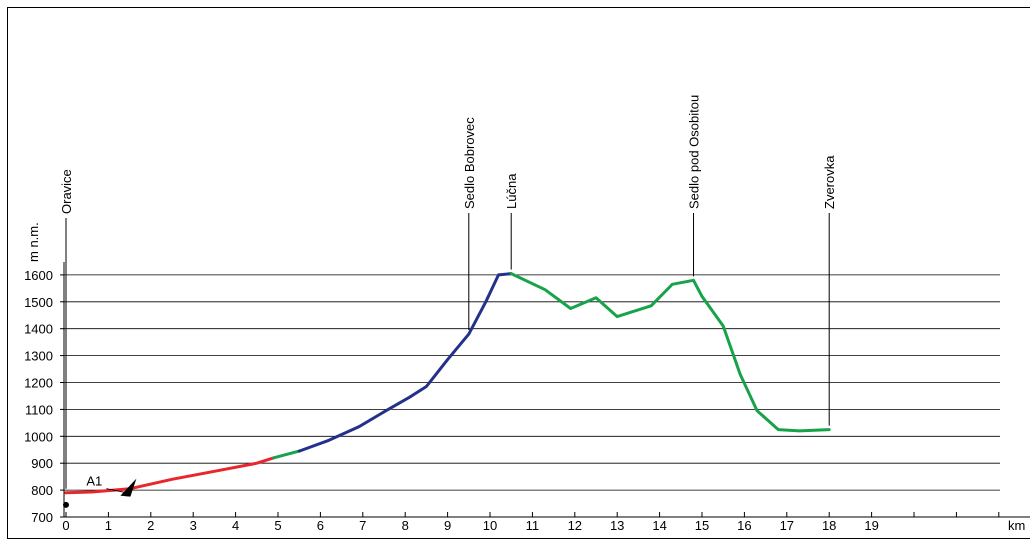 The height and width of the screenshot is (539, 1030). I want to click on x-tick-label: 14, so click(659, 525).